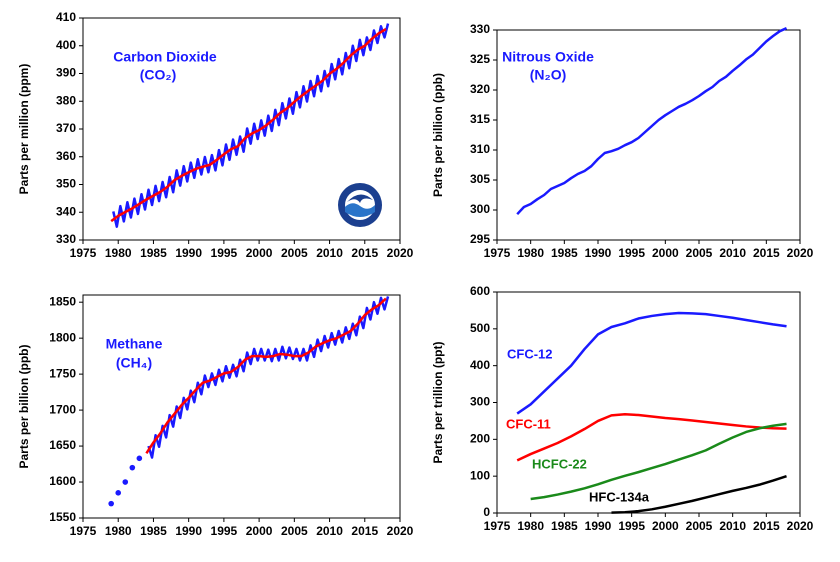 Image resolution: width=840 pixels, height=562 pixels. What do you see at coordinates (62, 301) in the screenshot?
I see `y-tick-label: 1850` at bounding box center [62, 301].